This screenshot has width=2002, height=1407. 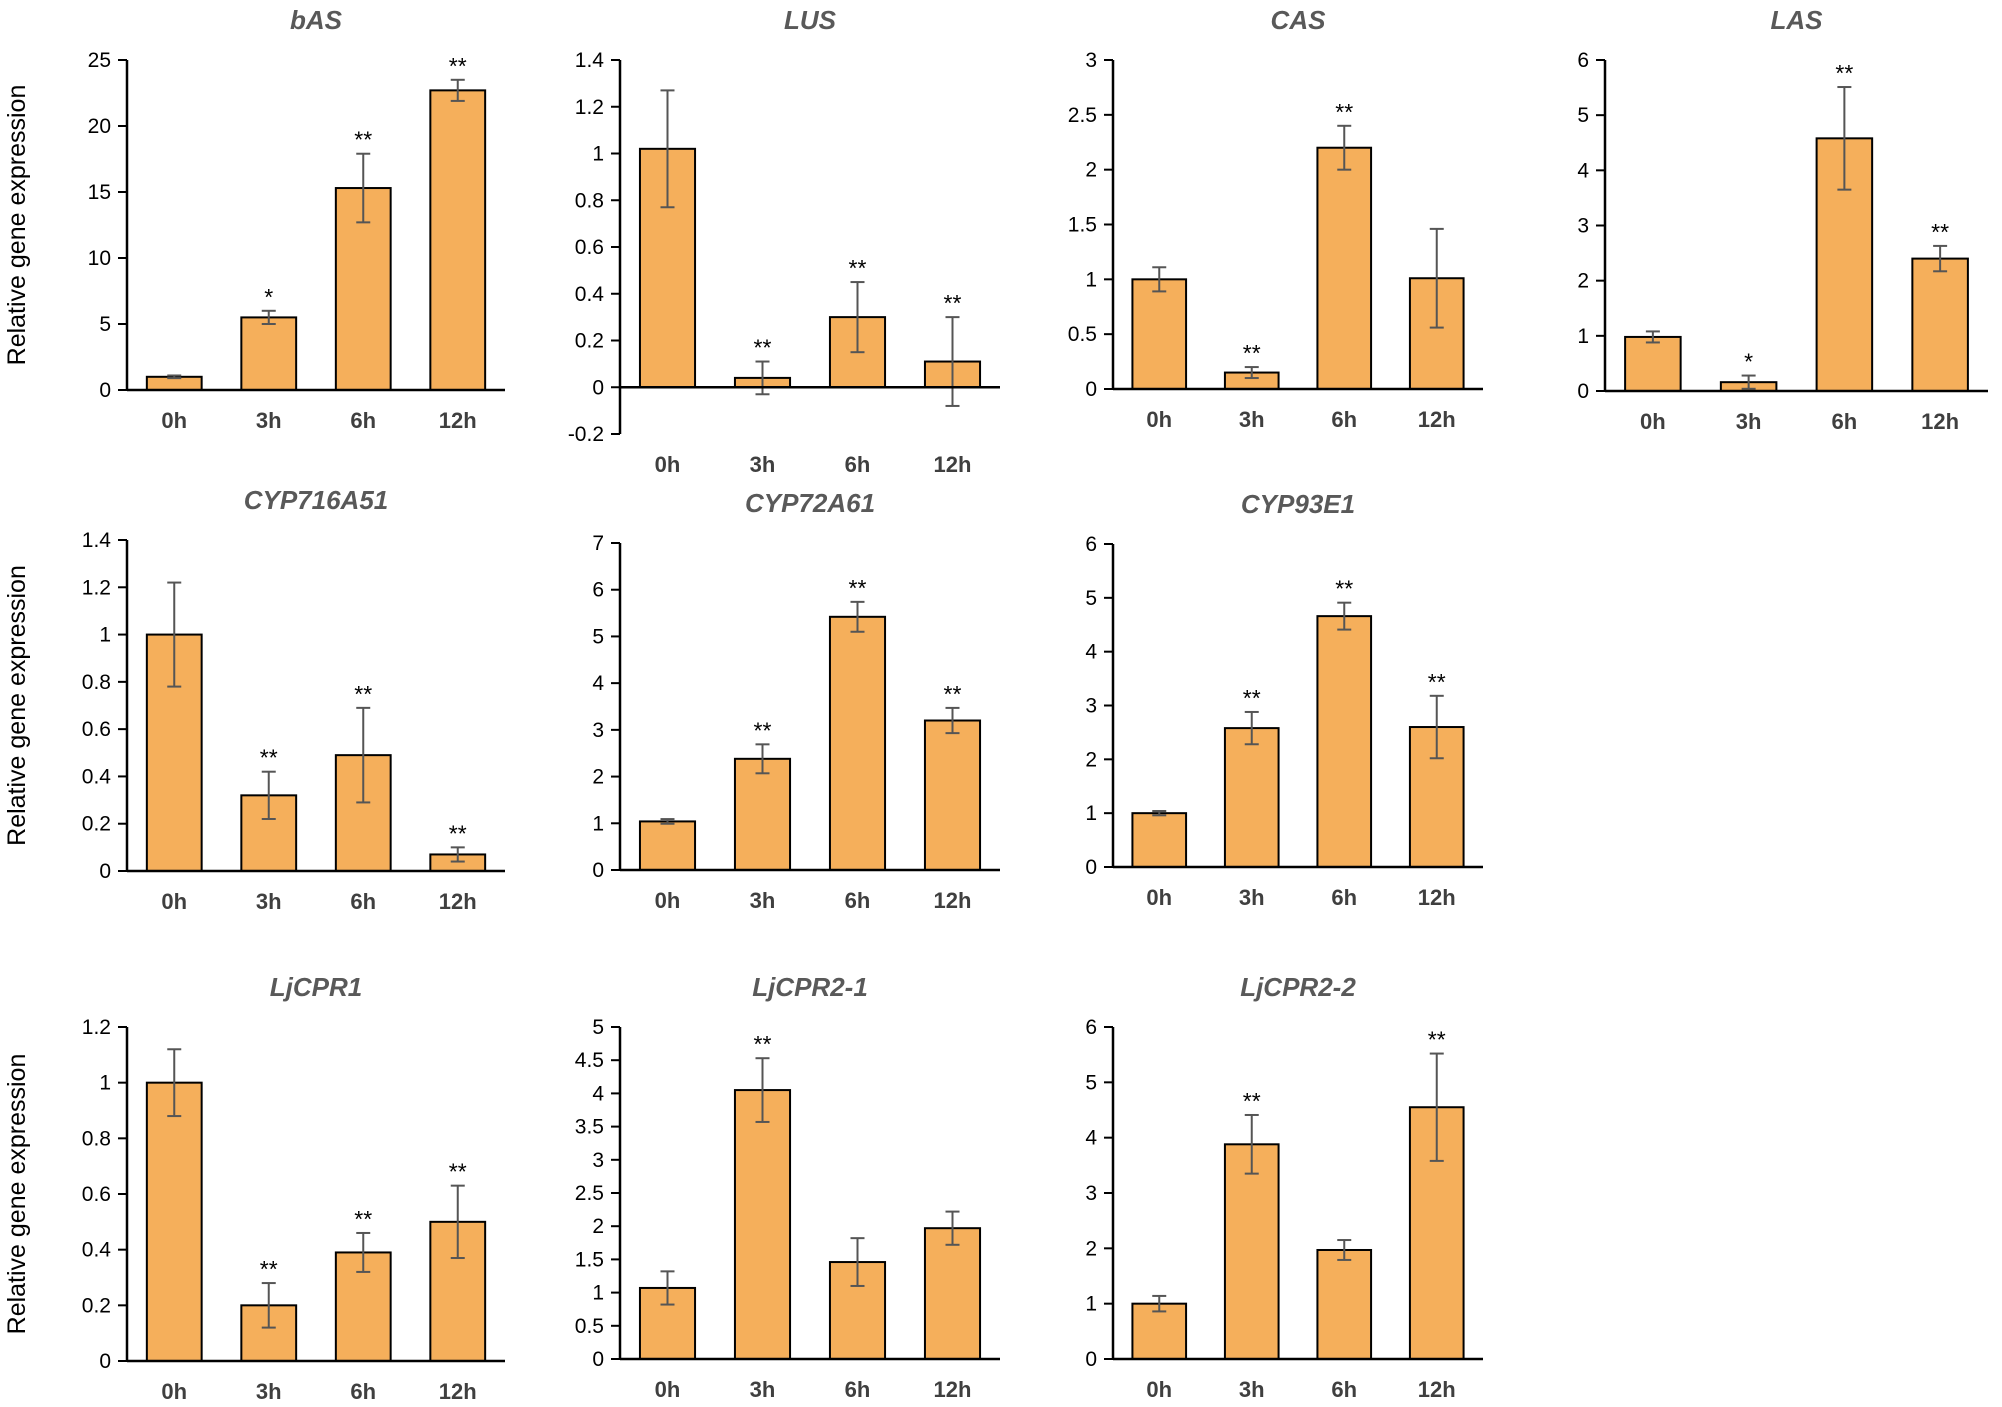 I want to click on chart-title: bAS, so click(x=316, y=20).